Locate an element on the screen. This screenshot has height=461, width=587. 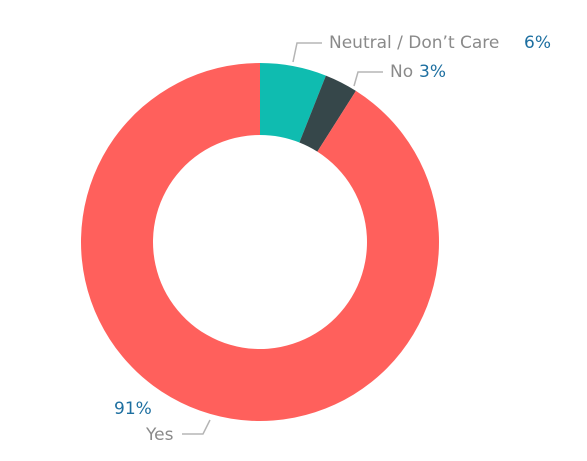
donut-slice-no is located at coordinates (327, 113).